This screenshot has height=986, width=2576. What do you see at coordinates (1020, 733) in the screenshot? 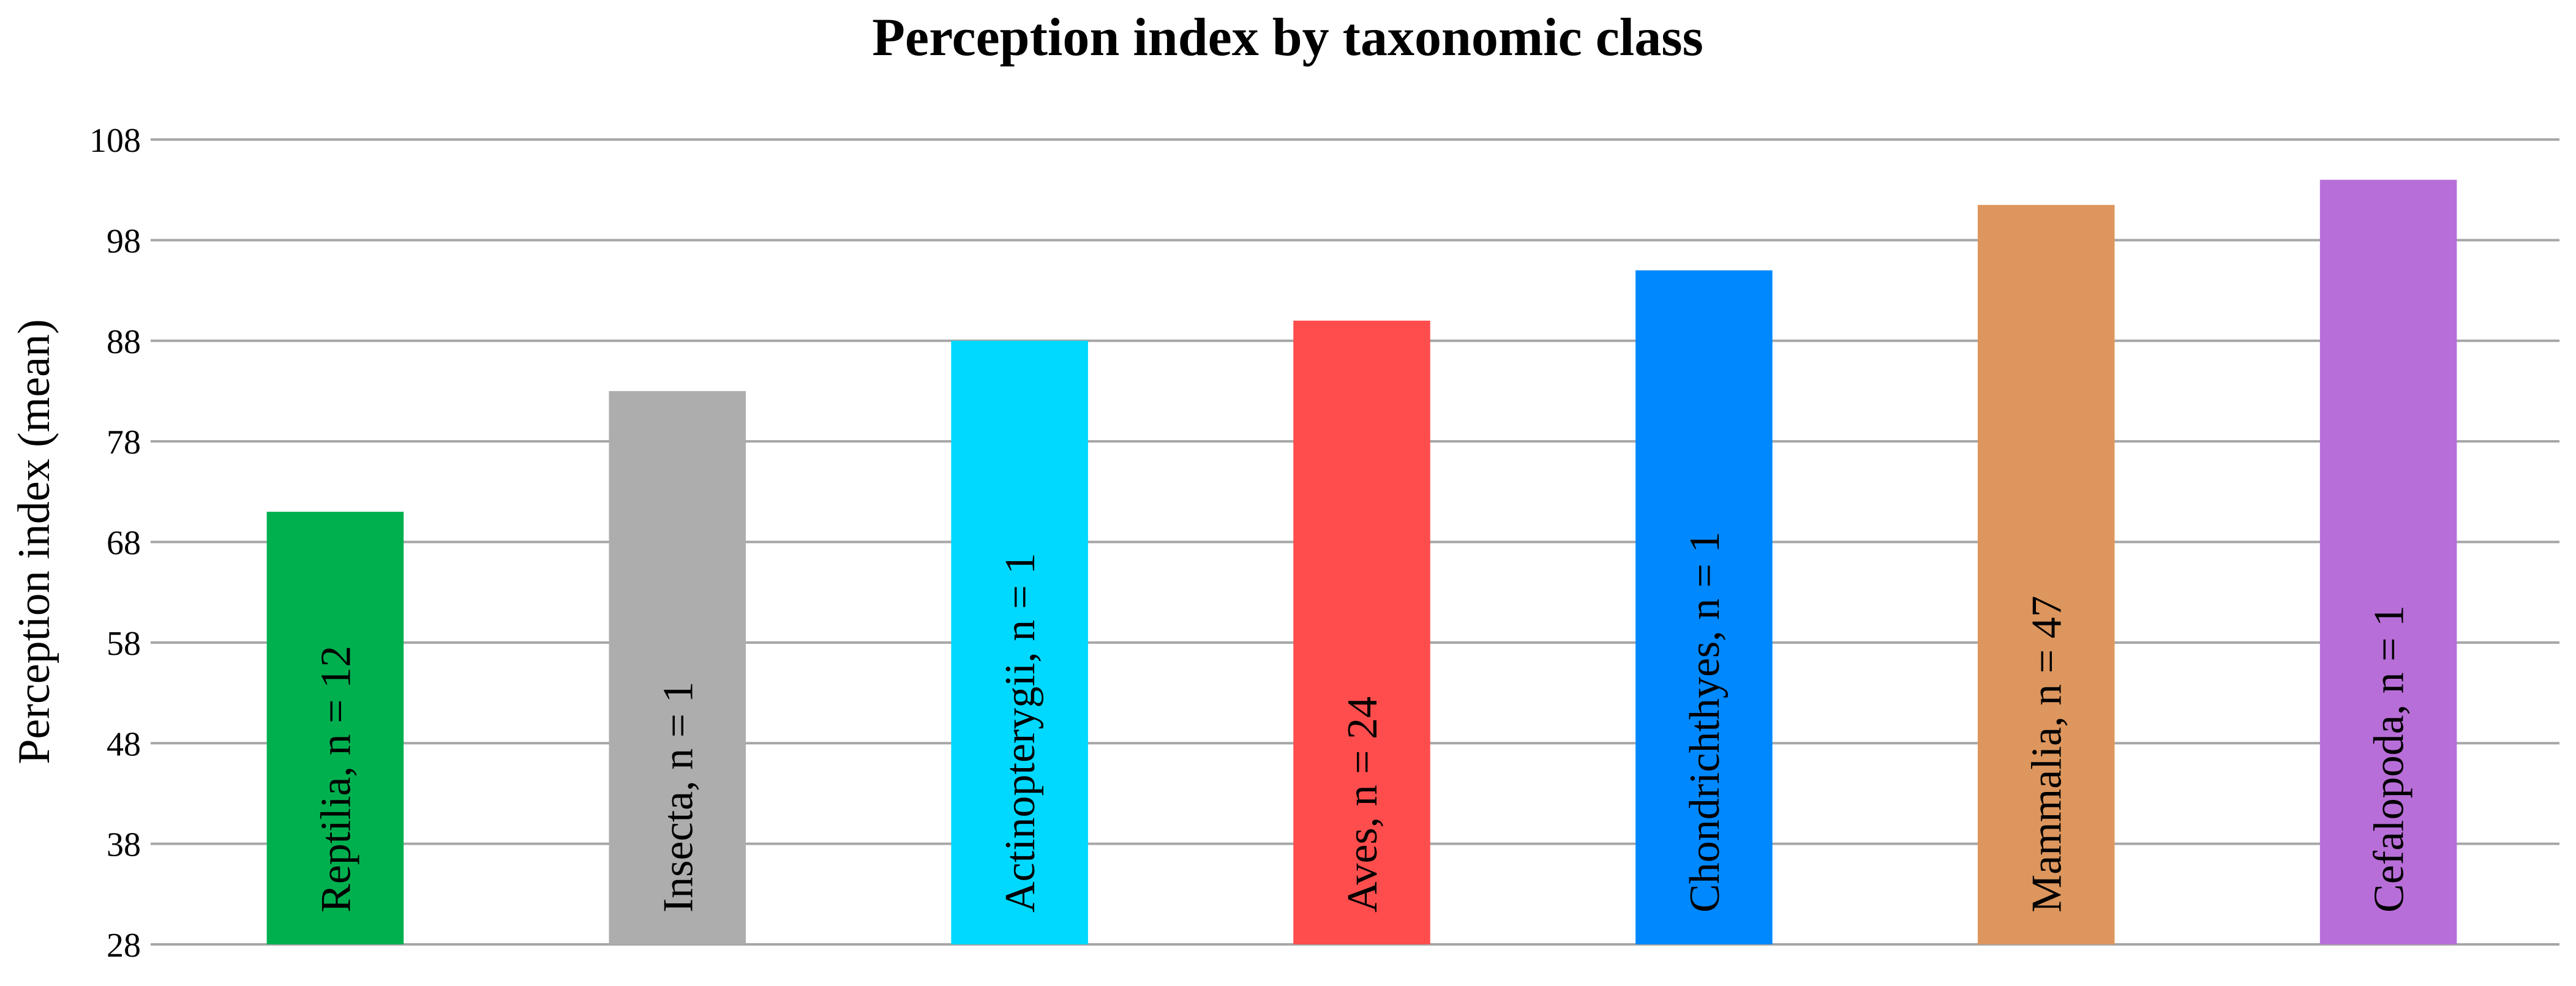
I see `bar-category-label: Actinopterygii, n = 1` at bounding box center [1020, 733].